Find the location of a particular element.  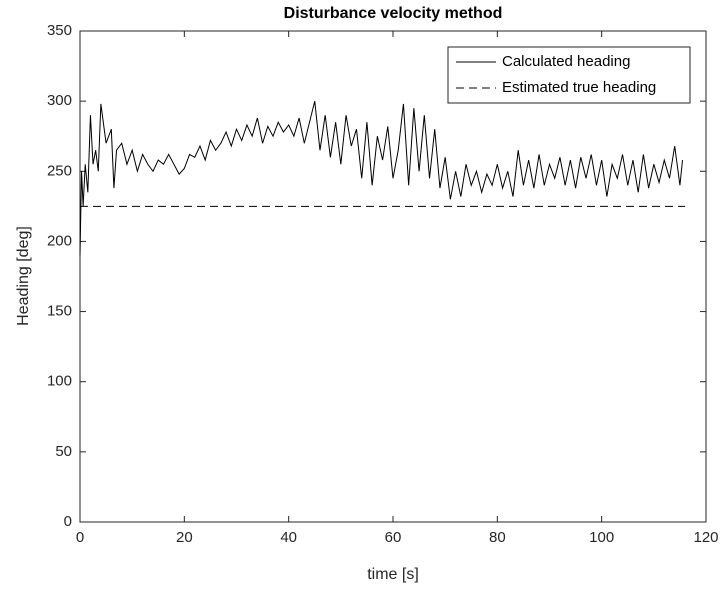

y-tick-label: 0 is located at coordinates (68, 521).